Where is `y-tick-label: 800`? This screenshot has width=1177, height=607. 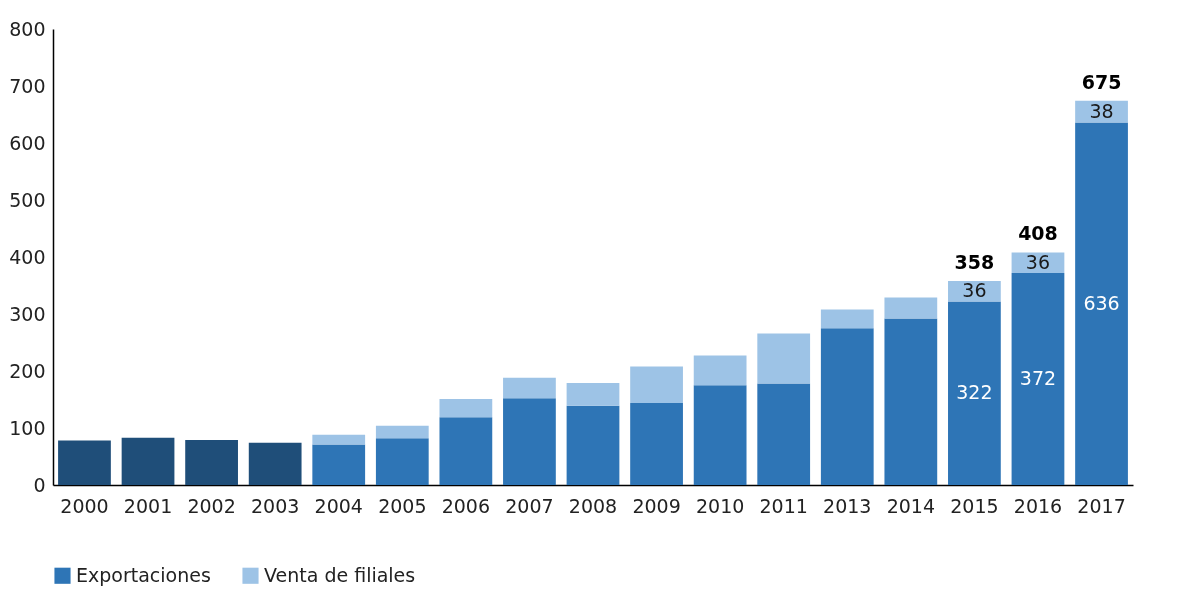
y-tick-label: 800 is located at coordinates (27, 28).